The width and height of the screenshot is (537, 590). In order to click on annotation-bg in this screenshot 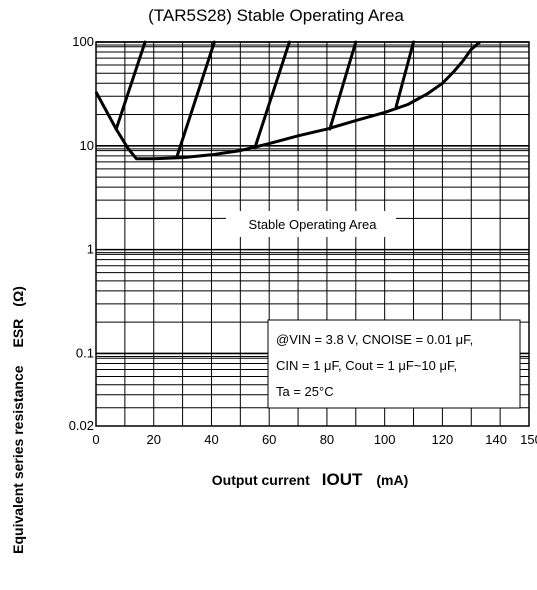, I will do `click(311, 224)`.